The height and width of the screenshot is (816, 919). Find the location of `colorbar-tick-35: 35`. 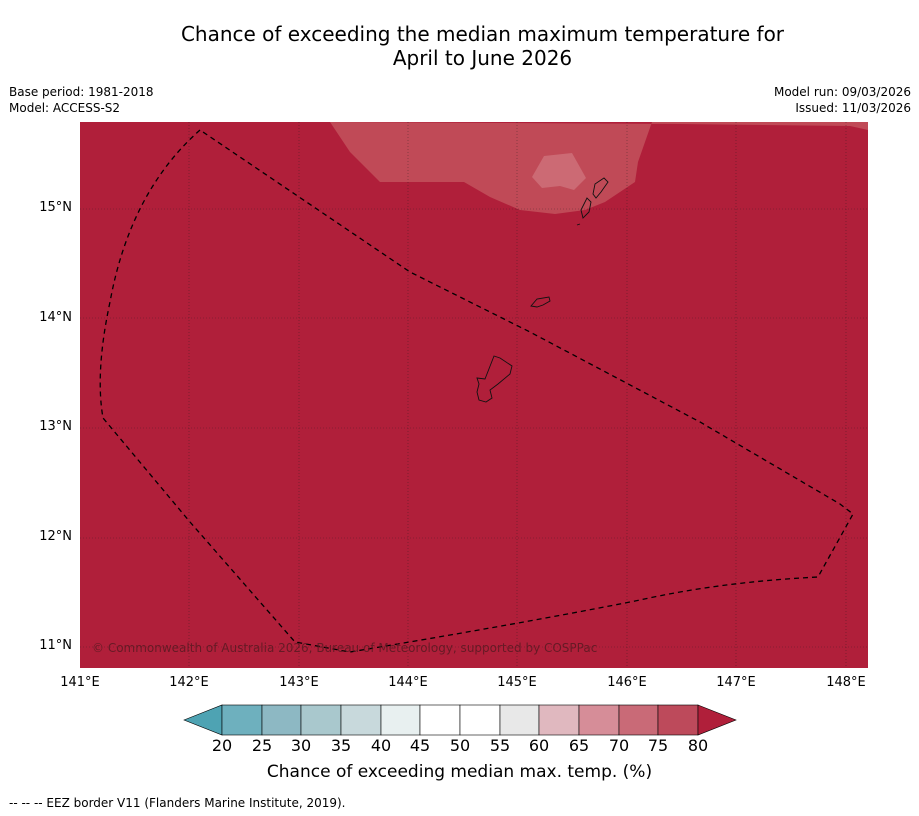

colorbar-tick-35: 35 is located at coordinates (341, 745).